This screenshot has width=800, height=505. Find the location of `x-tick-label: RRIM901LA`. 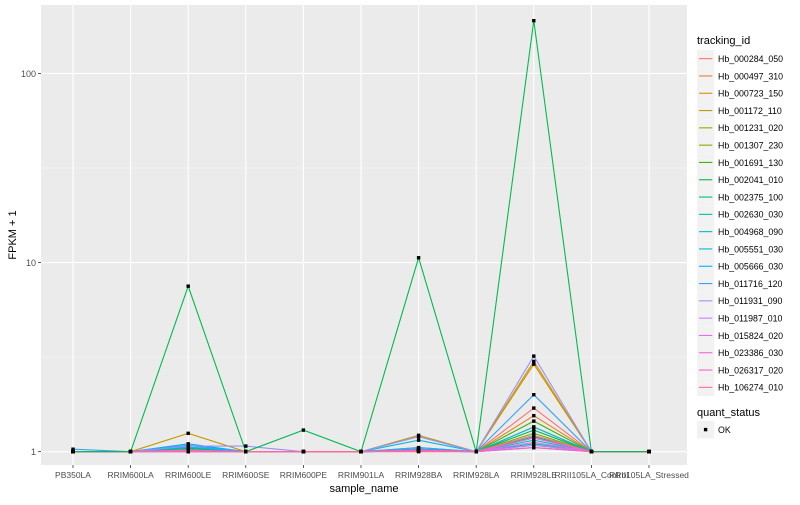

x-tick-label: RRIM901LA is located at coordinates (361, 475).